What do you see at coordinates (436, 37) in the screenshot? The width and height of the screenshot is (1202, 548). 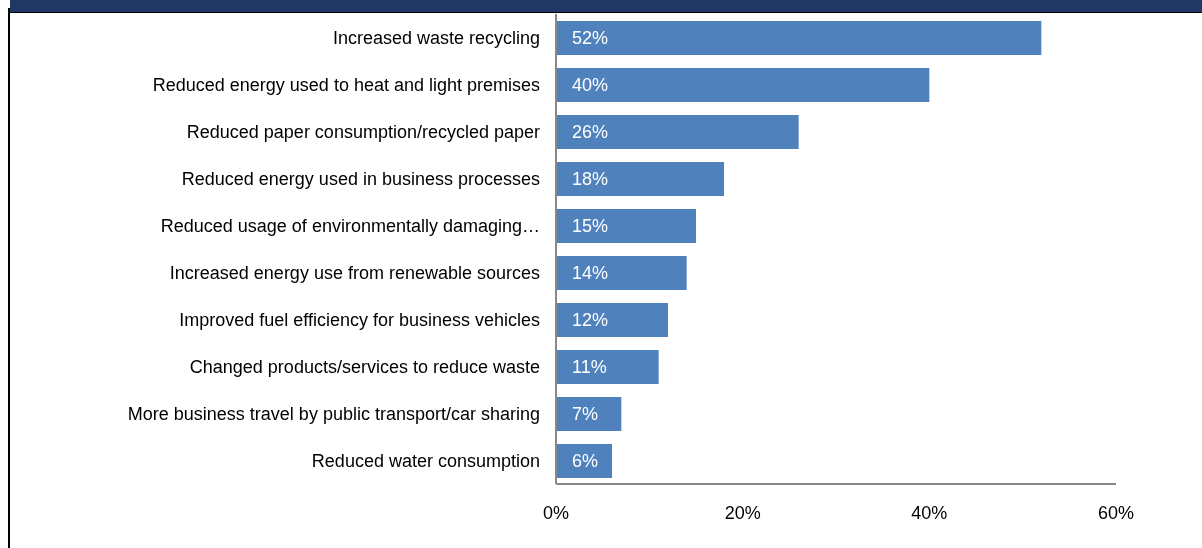 I see `y-tick-label: Increased waste recycling` at bounding box center [436, 37].